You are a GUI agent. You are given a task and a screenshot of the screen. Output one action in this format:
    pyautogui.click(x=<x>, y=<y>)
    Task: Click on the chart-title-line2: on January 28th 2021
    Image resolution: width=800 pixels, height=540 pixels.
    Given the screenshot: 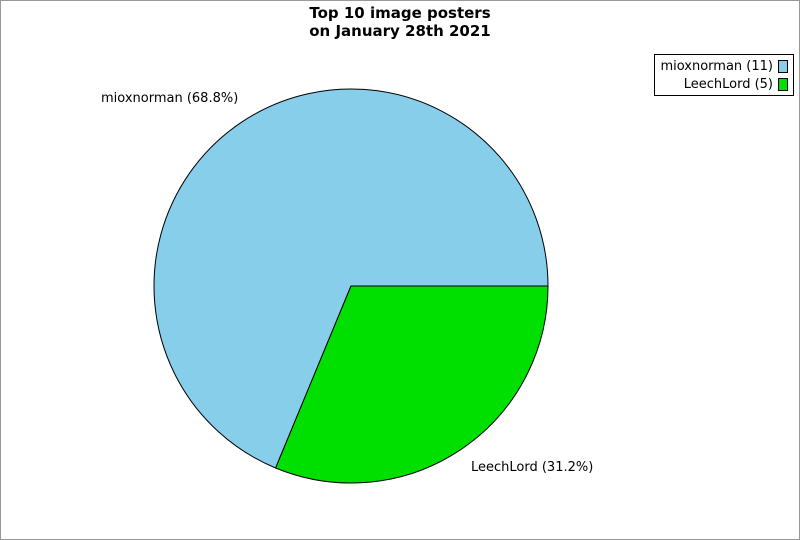 What is the action you would take?
    pyautogui.click(x=400, y=31)
    